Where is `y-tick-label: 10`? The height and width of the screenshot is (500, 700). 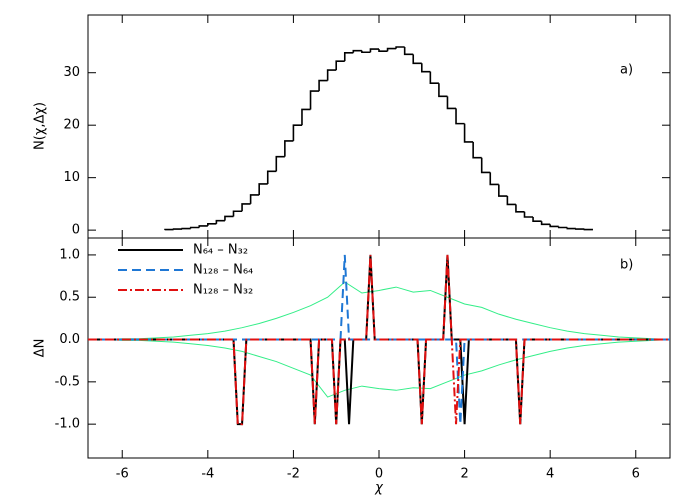 y-tick-label: 10 is located at coordinates (71, 177).